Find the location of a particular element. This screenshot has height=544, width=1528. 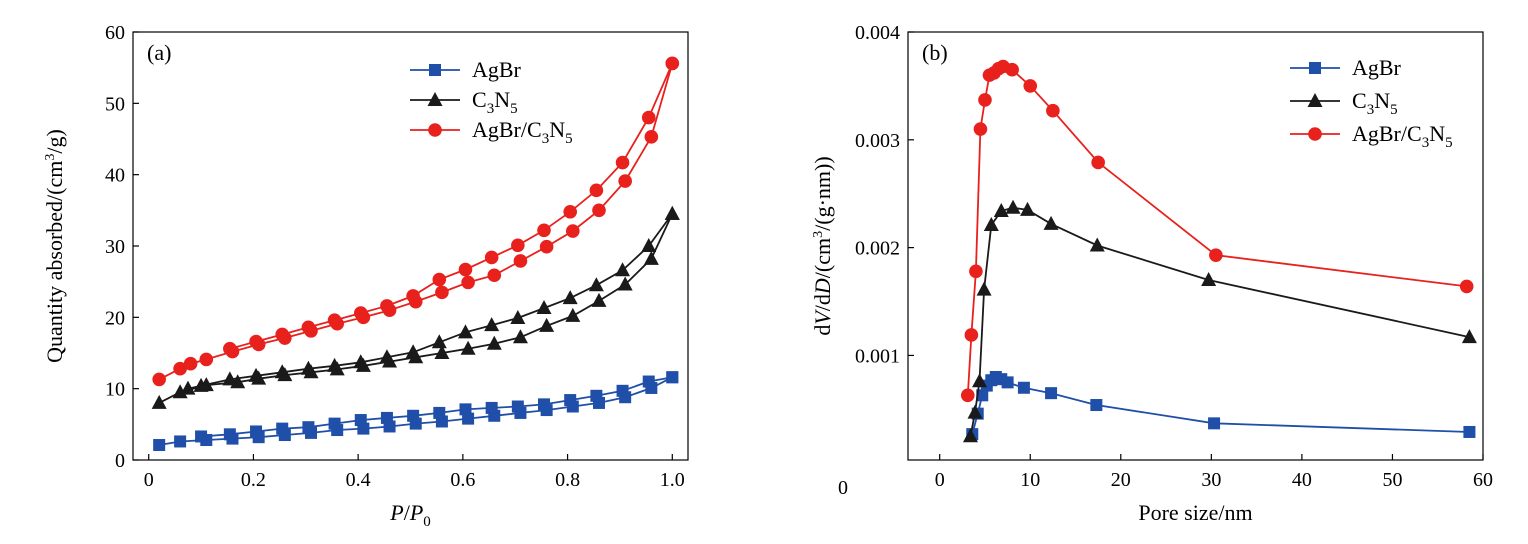

y-tick-label: 50 is located at coordinates (115, 104).